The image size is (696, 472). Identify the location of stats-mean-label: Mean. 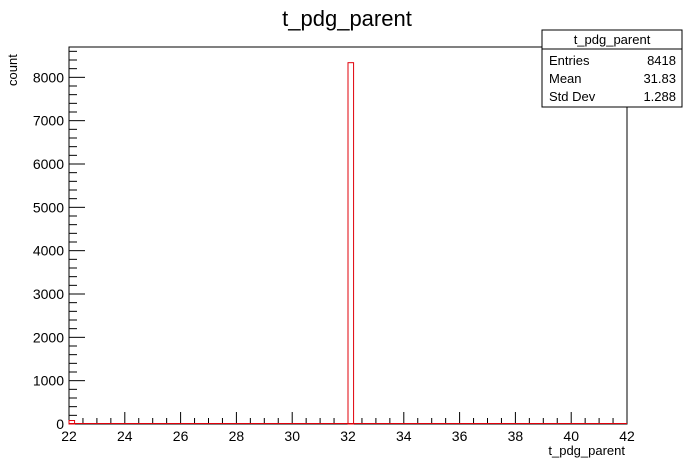
(565, 78).